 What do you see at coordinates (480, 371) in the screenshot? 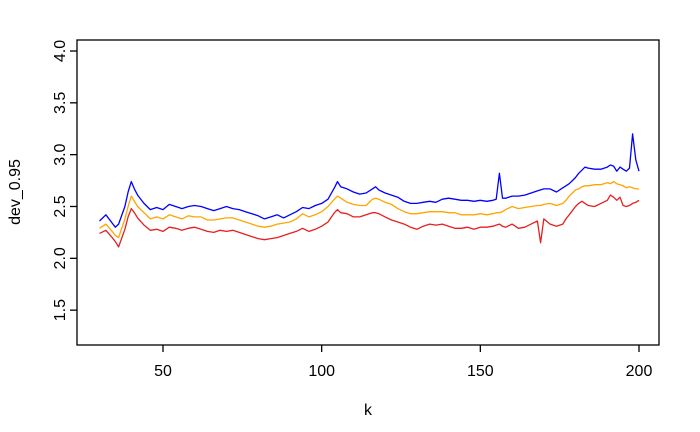
I see `x-tick-label: 150` at bounding box center [480, 371].